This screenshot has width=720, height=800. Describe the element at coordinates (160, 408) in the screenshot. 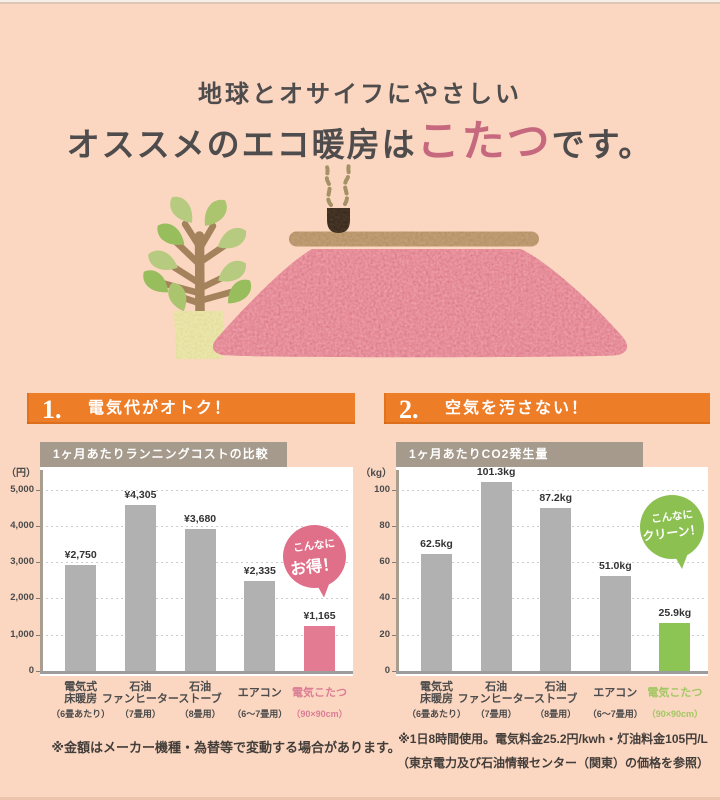

I see `section-label-1: 電気代がオトク！` at that location.